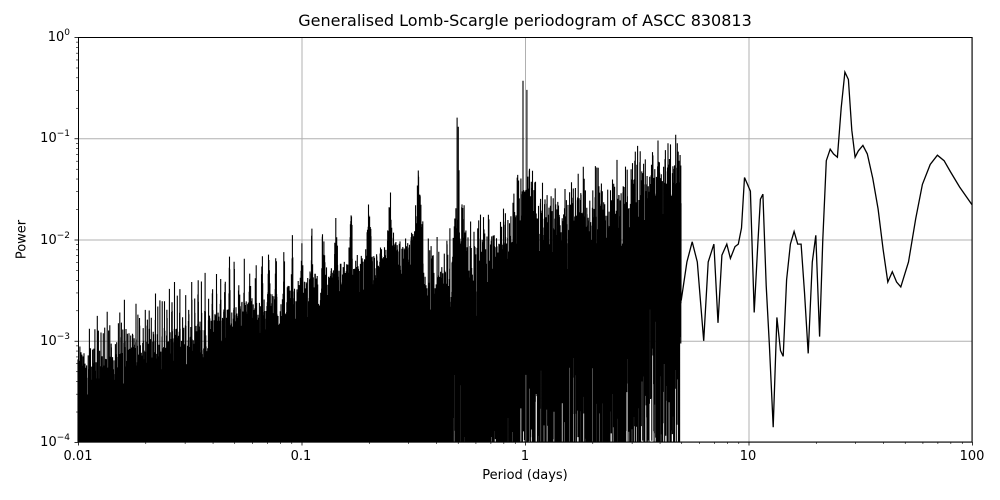  What do you see at coordinates (55, 340) in the screenshot?
I see `y-tick-label: 10⁻³` at bounding box center [55, 340].